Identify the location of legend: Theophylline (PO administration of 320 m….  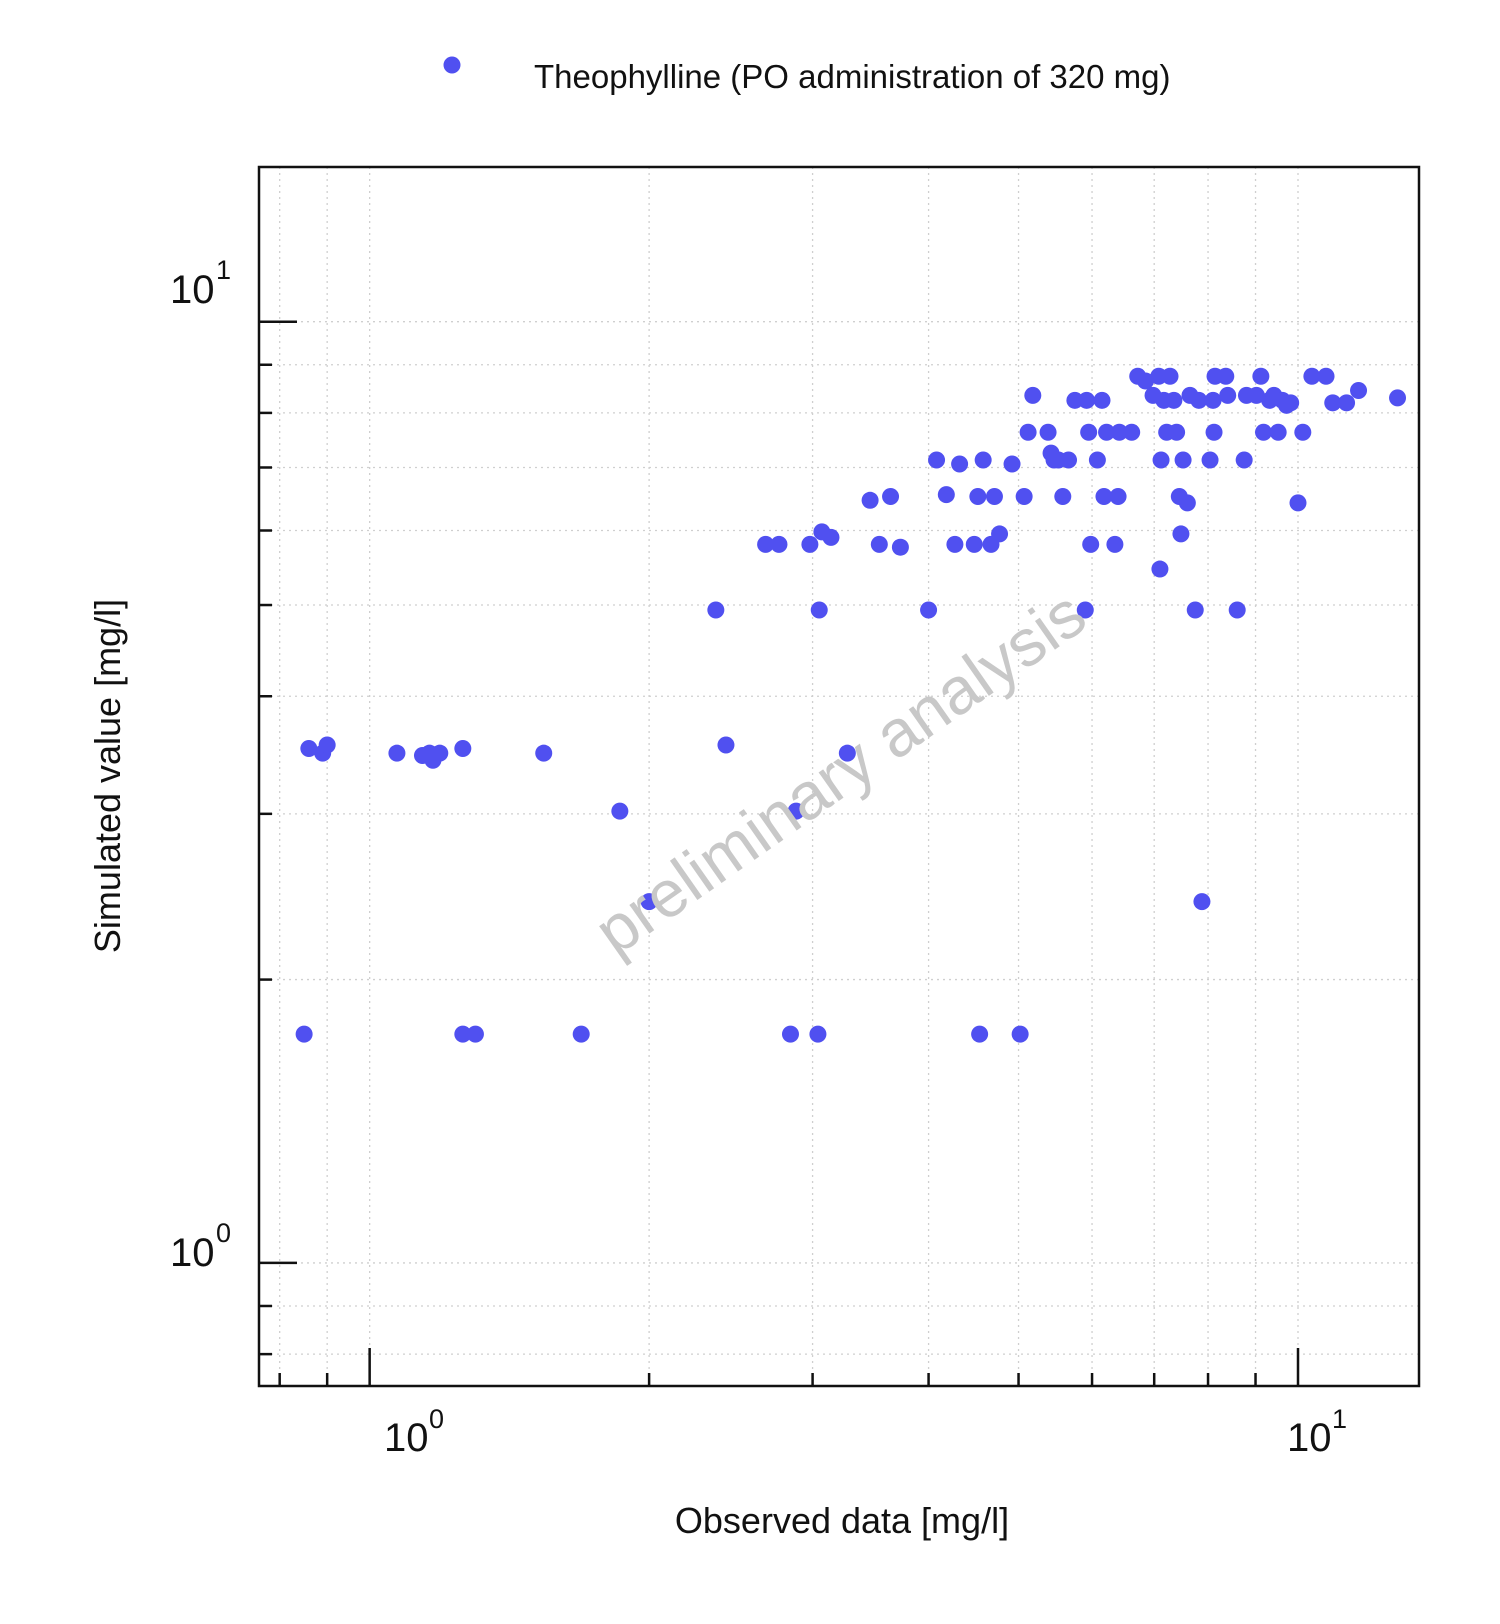
(806, 75).